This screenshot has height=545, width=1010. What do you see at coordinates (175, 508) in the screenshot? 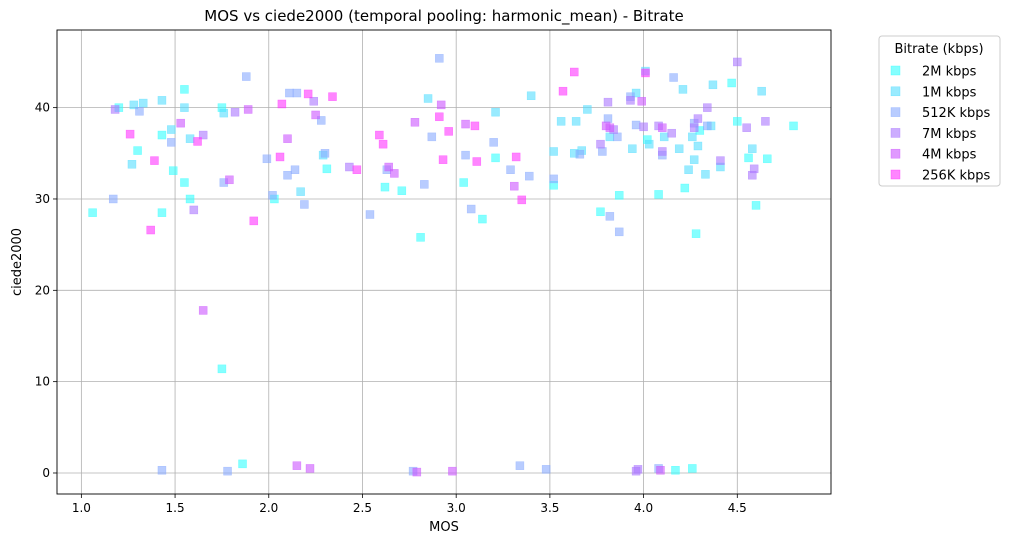
I see `x-tick-label: 1.5` at bounding box center [175, 508].